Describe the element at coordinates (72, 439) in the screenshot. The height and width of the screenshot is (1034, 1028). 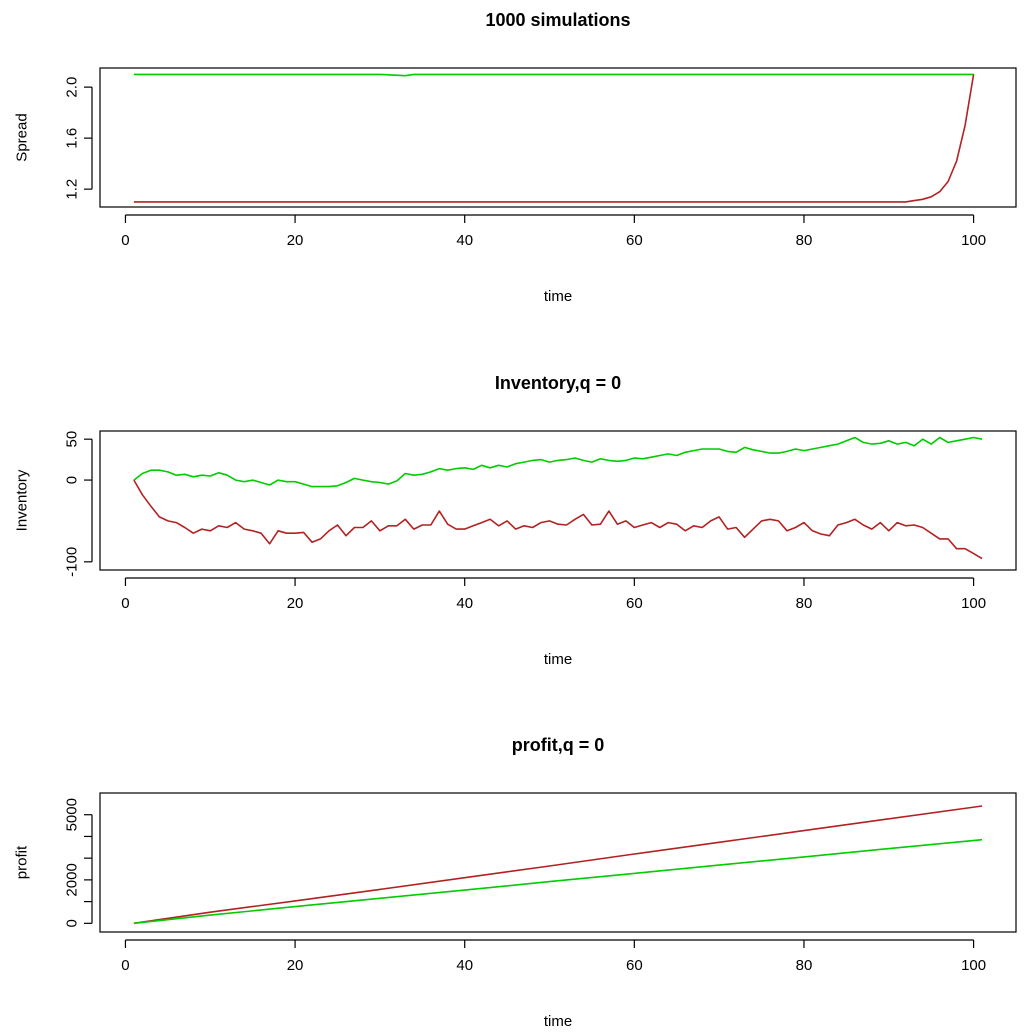
I see `y-tick-label: 50` at that location.